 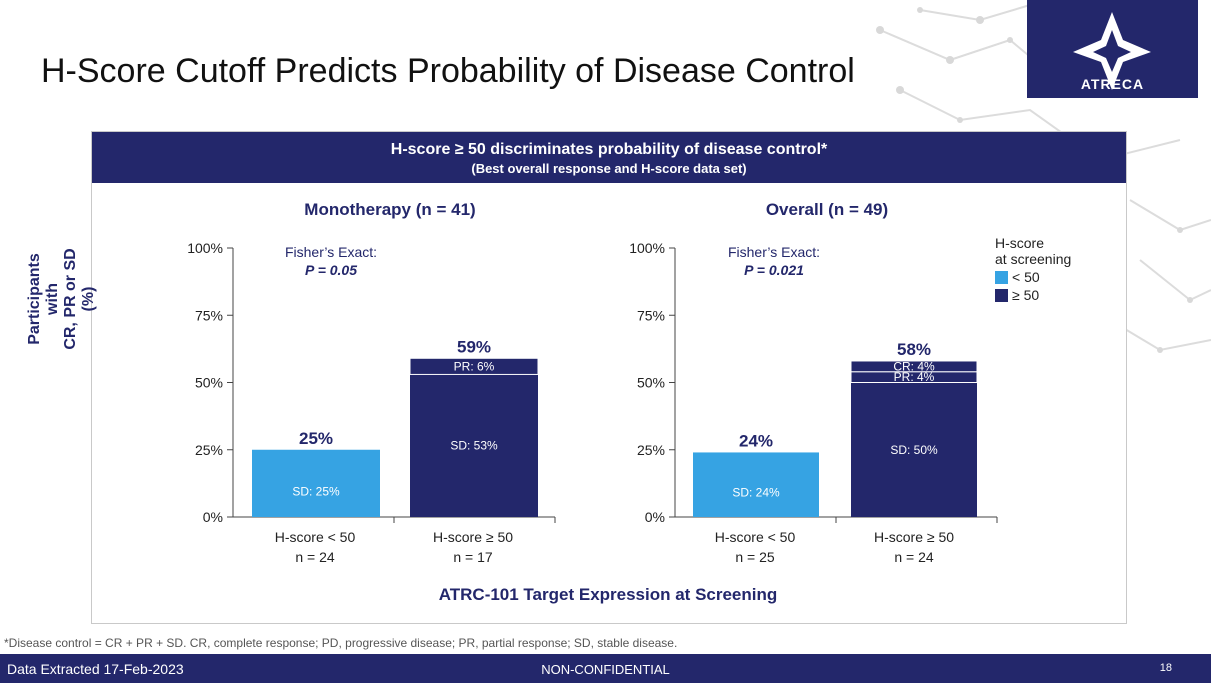 I want to click on fisher-p-value-0: P = 0.05, so click(x=331, y=270).